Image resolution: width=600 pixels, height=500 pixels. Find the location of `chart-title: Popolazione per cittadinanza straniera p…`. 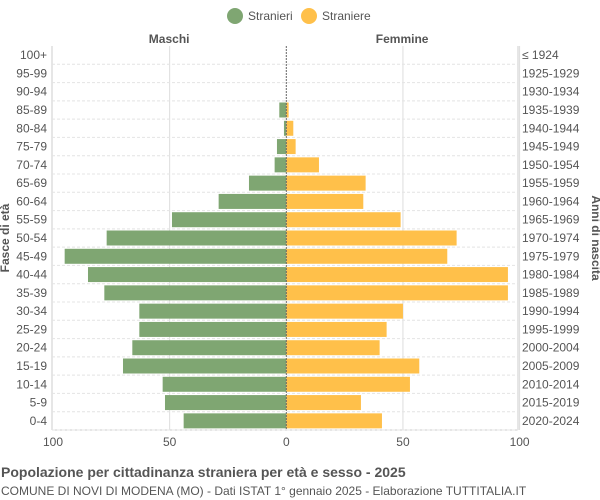

chart-title: Popolazione per cittadinanza straniera p… is located at coordinates (203, 472).